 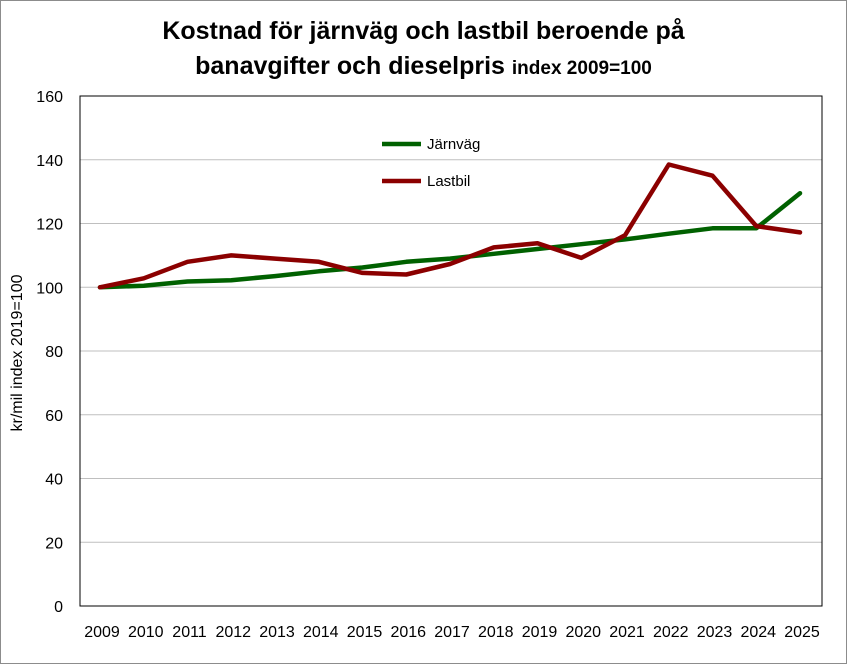 I want to click on legend-label-lastbil: Lastbil, so click(x=448, y=181).